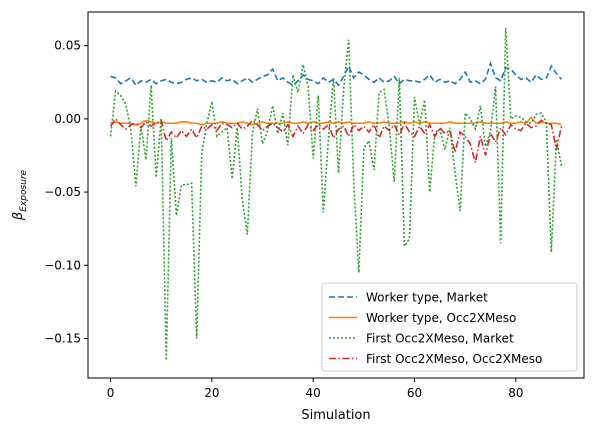  I want to click on y-tick-label: −0.10, so click(62, 265).